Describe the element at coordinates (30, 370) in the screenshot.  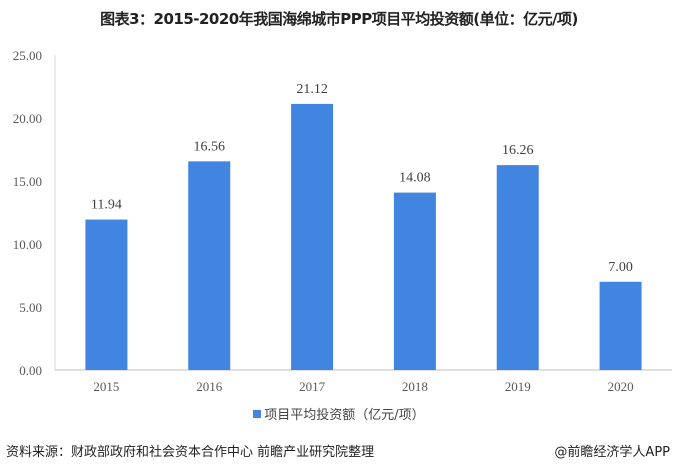
I see `y-tick-label: 0.00` at that location.